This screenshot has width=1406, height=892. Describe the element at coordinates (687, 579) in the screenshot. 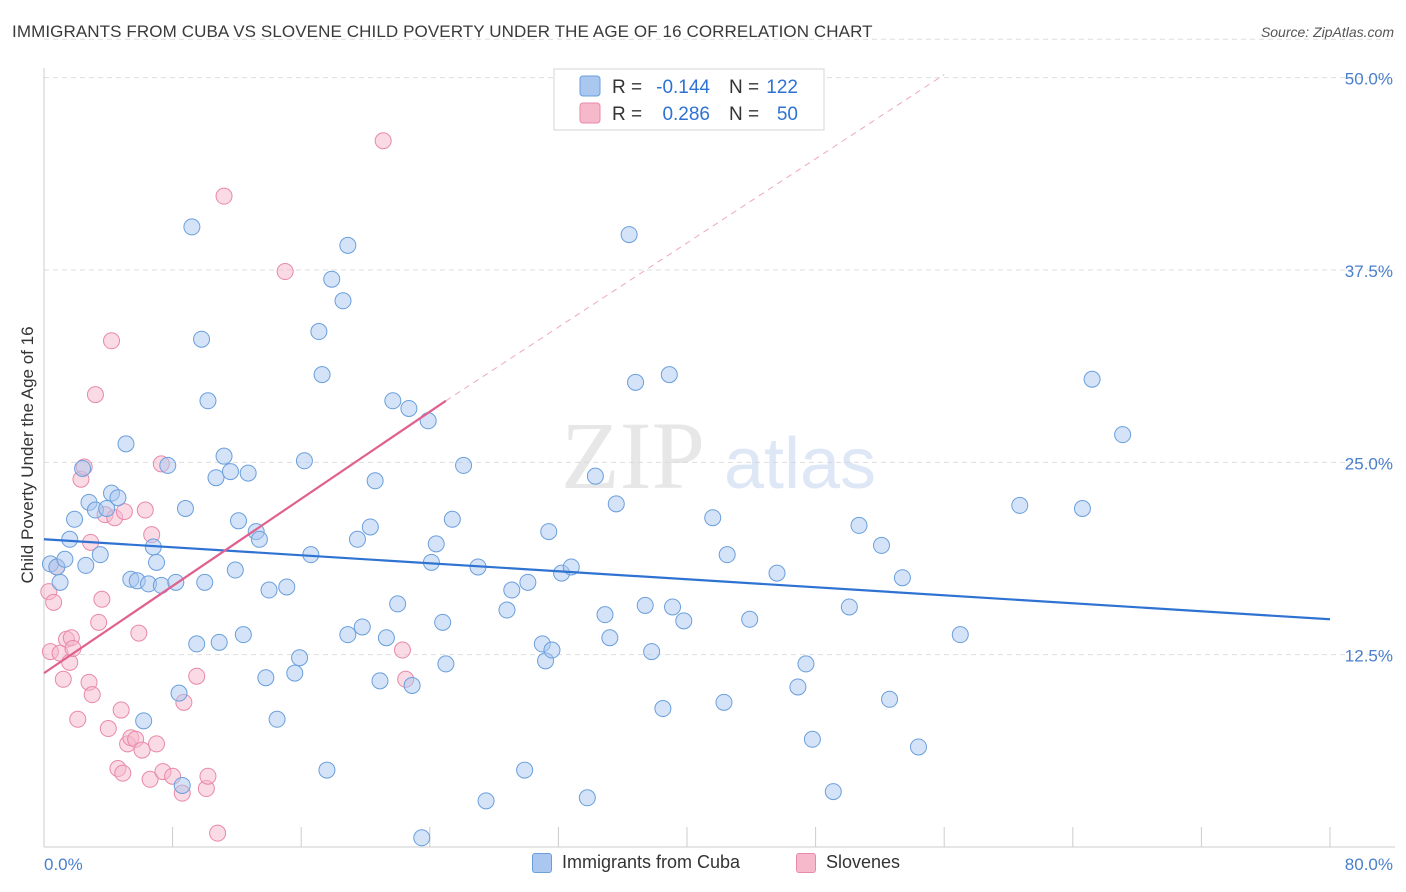

I see `cuba-trend-line` at that location.